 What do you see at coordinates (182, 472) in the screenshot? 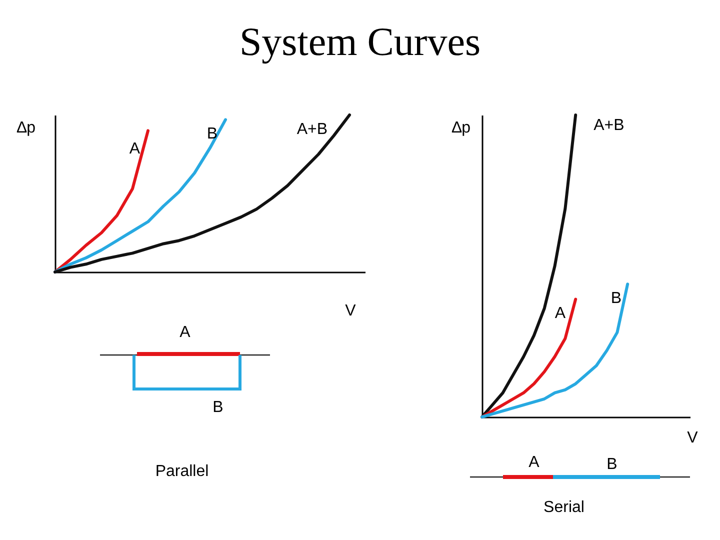
I see `text: Parallel` at bounding box center [182, 472].